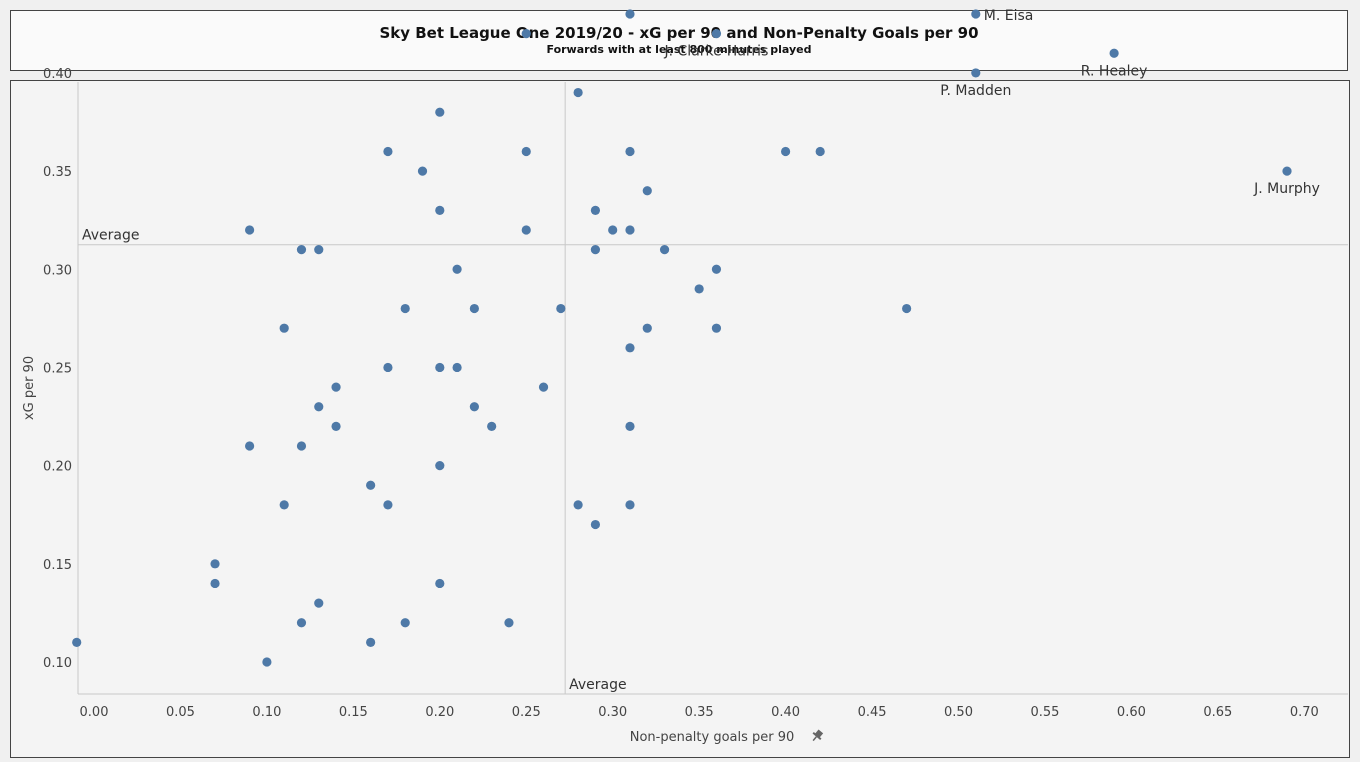 The width and height of the screenshot is (1360, 762). What do you see at coordinates (57, 270) in the screenshot?
I see `y-tick-label: 0.30` at bounding box center [57, 270].